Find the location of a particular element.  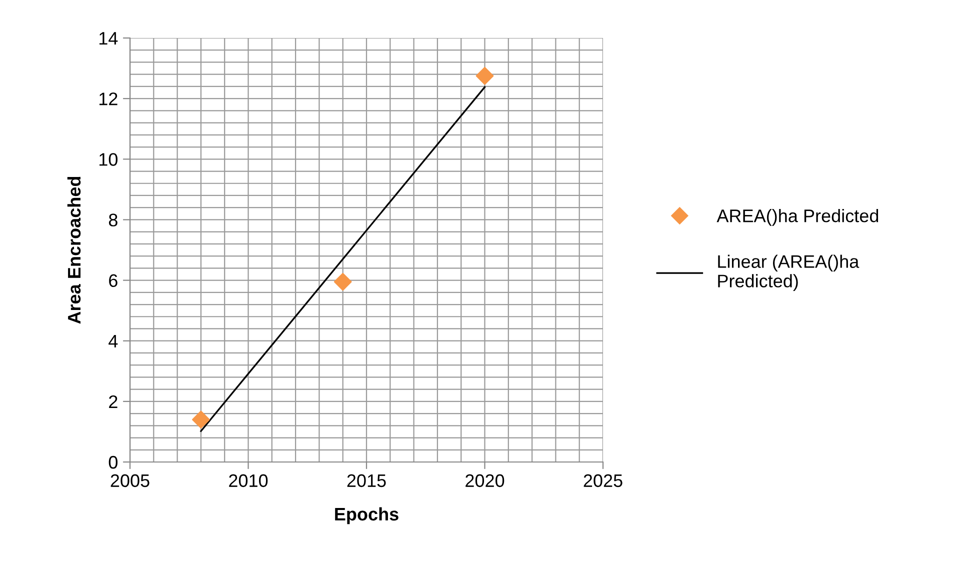

y-tick-label: 0 is located at coordinates (113, 462).